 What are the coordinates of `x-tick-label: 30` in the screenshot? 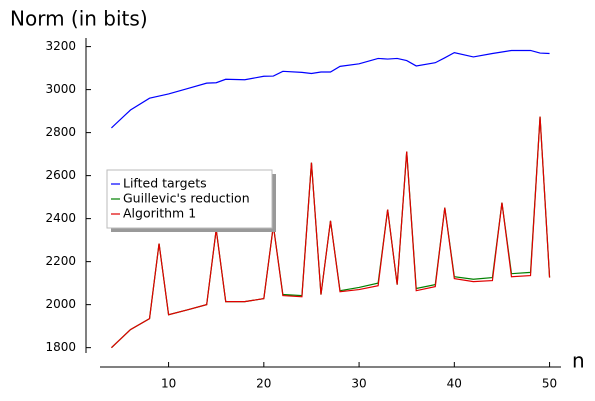 It's located at (358, 384).